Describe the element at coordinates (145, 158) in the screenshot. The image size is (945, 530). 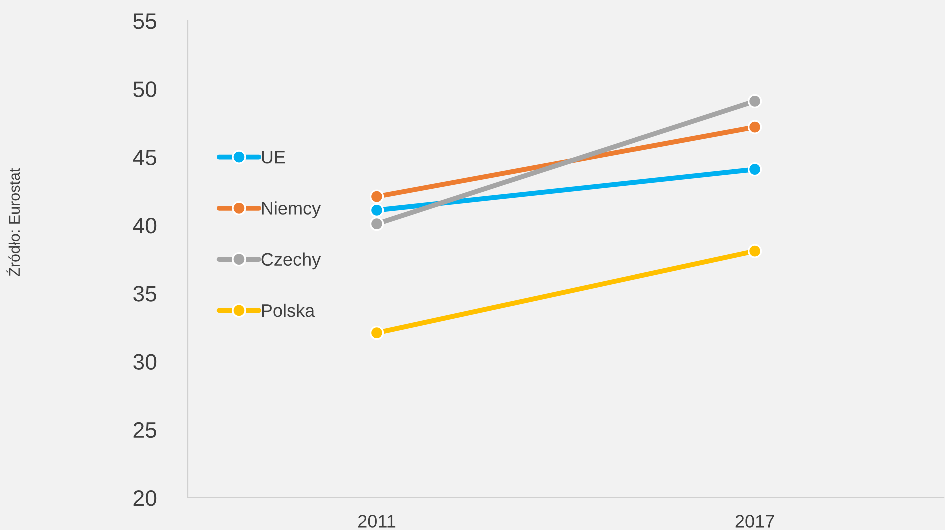
I see `y-tick-label: 45` at that location.